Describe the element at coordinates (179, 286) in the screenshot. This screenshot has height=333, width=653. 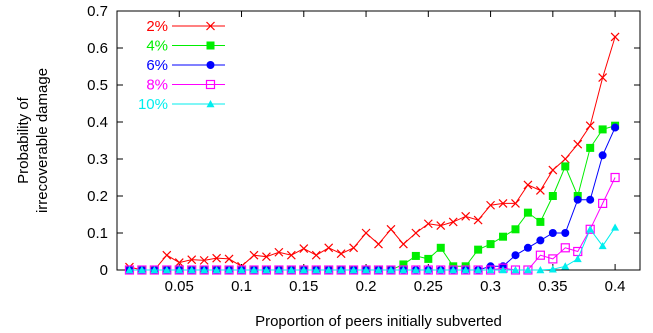
I see `x-tick-label: 0.05` at that location.